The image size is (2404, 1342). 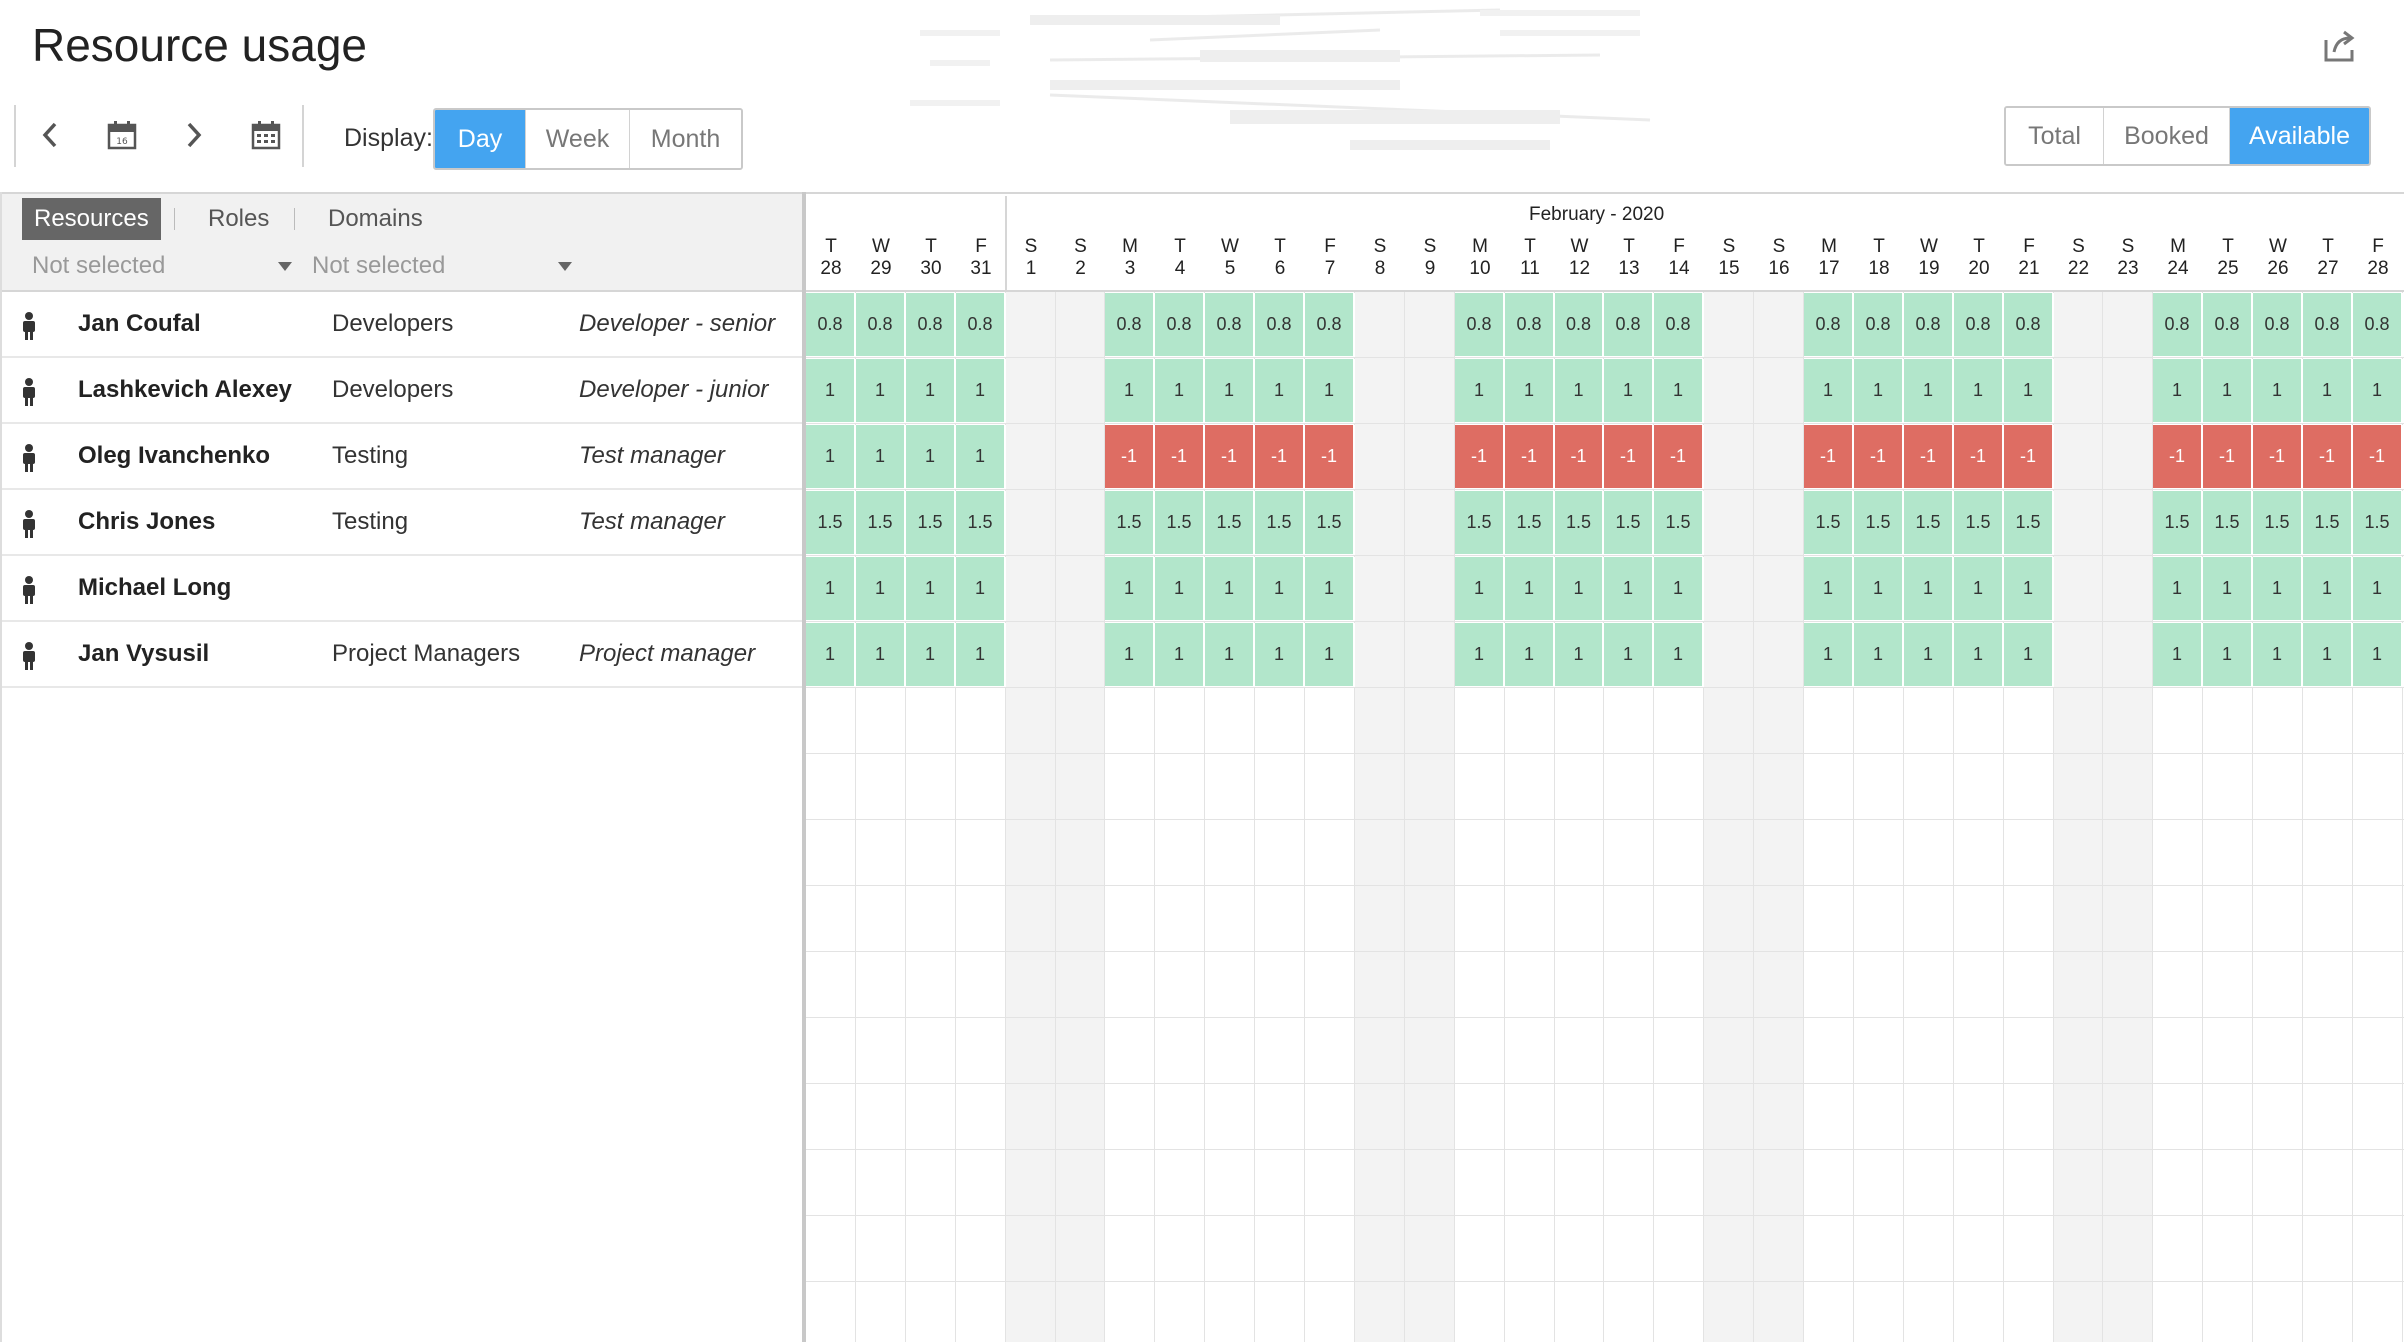 What do you see at coordinates (685, 139) in the screenshot?
I see `display-month-button: Month` at bounding box center [685, 139].